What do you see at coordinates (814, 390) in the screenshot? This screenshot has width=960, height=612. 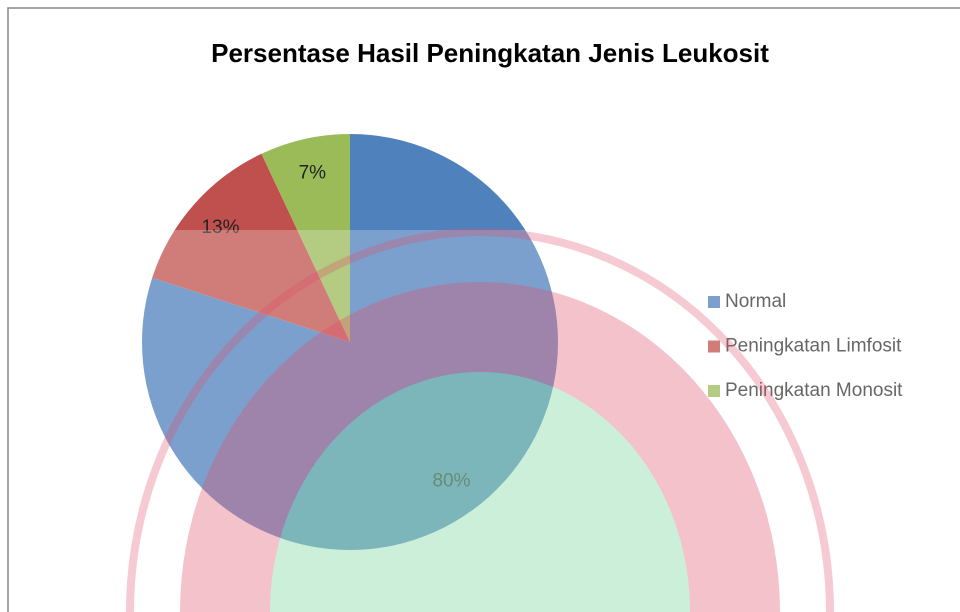 I see `legend-label: Peningkatan Monosit` at bounding box center [814, 390].